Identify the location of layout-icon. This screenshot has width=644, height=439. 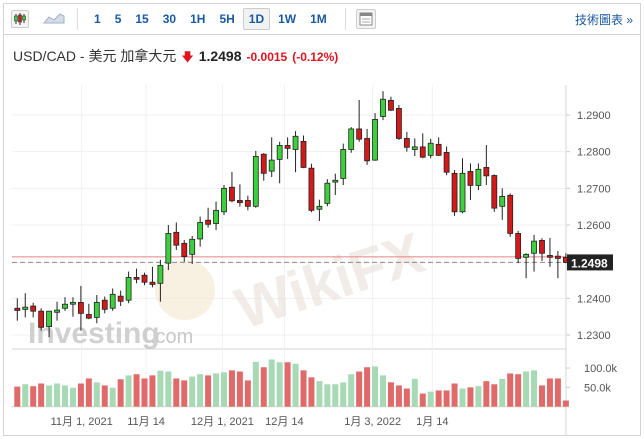
(365, 18).